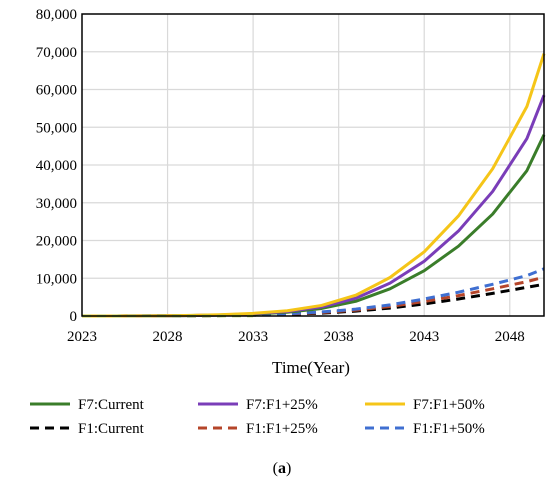 This screenshot has height=486, width=550. I want to click on x-tick-label: 2023, so click(82, 337).